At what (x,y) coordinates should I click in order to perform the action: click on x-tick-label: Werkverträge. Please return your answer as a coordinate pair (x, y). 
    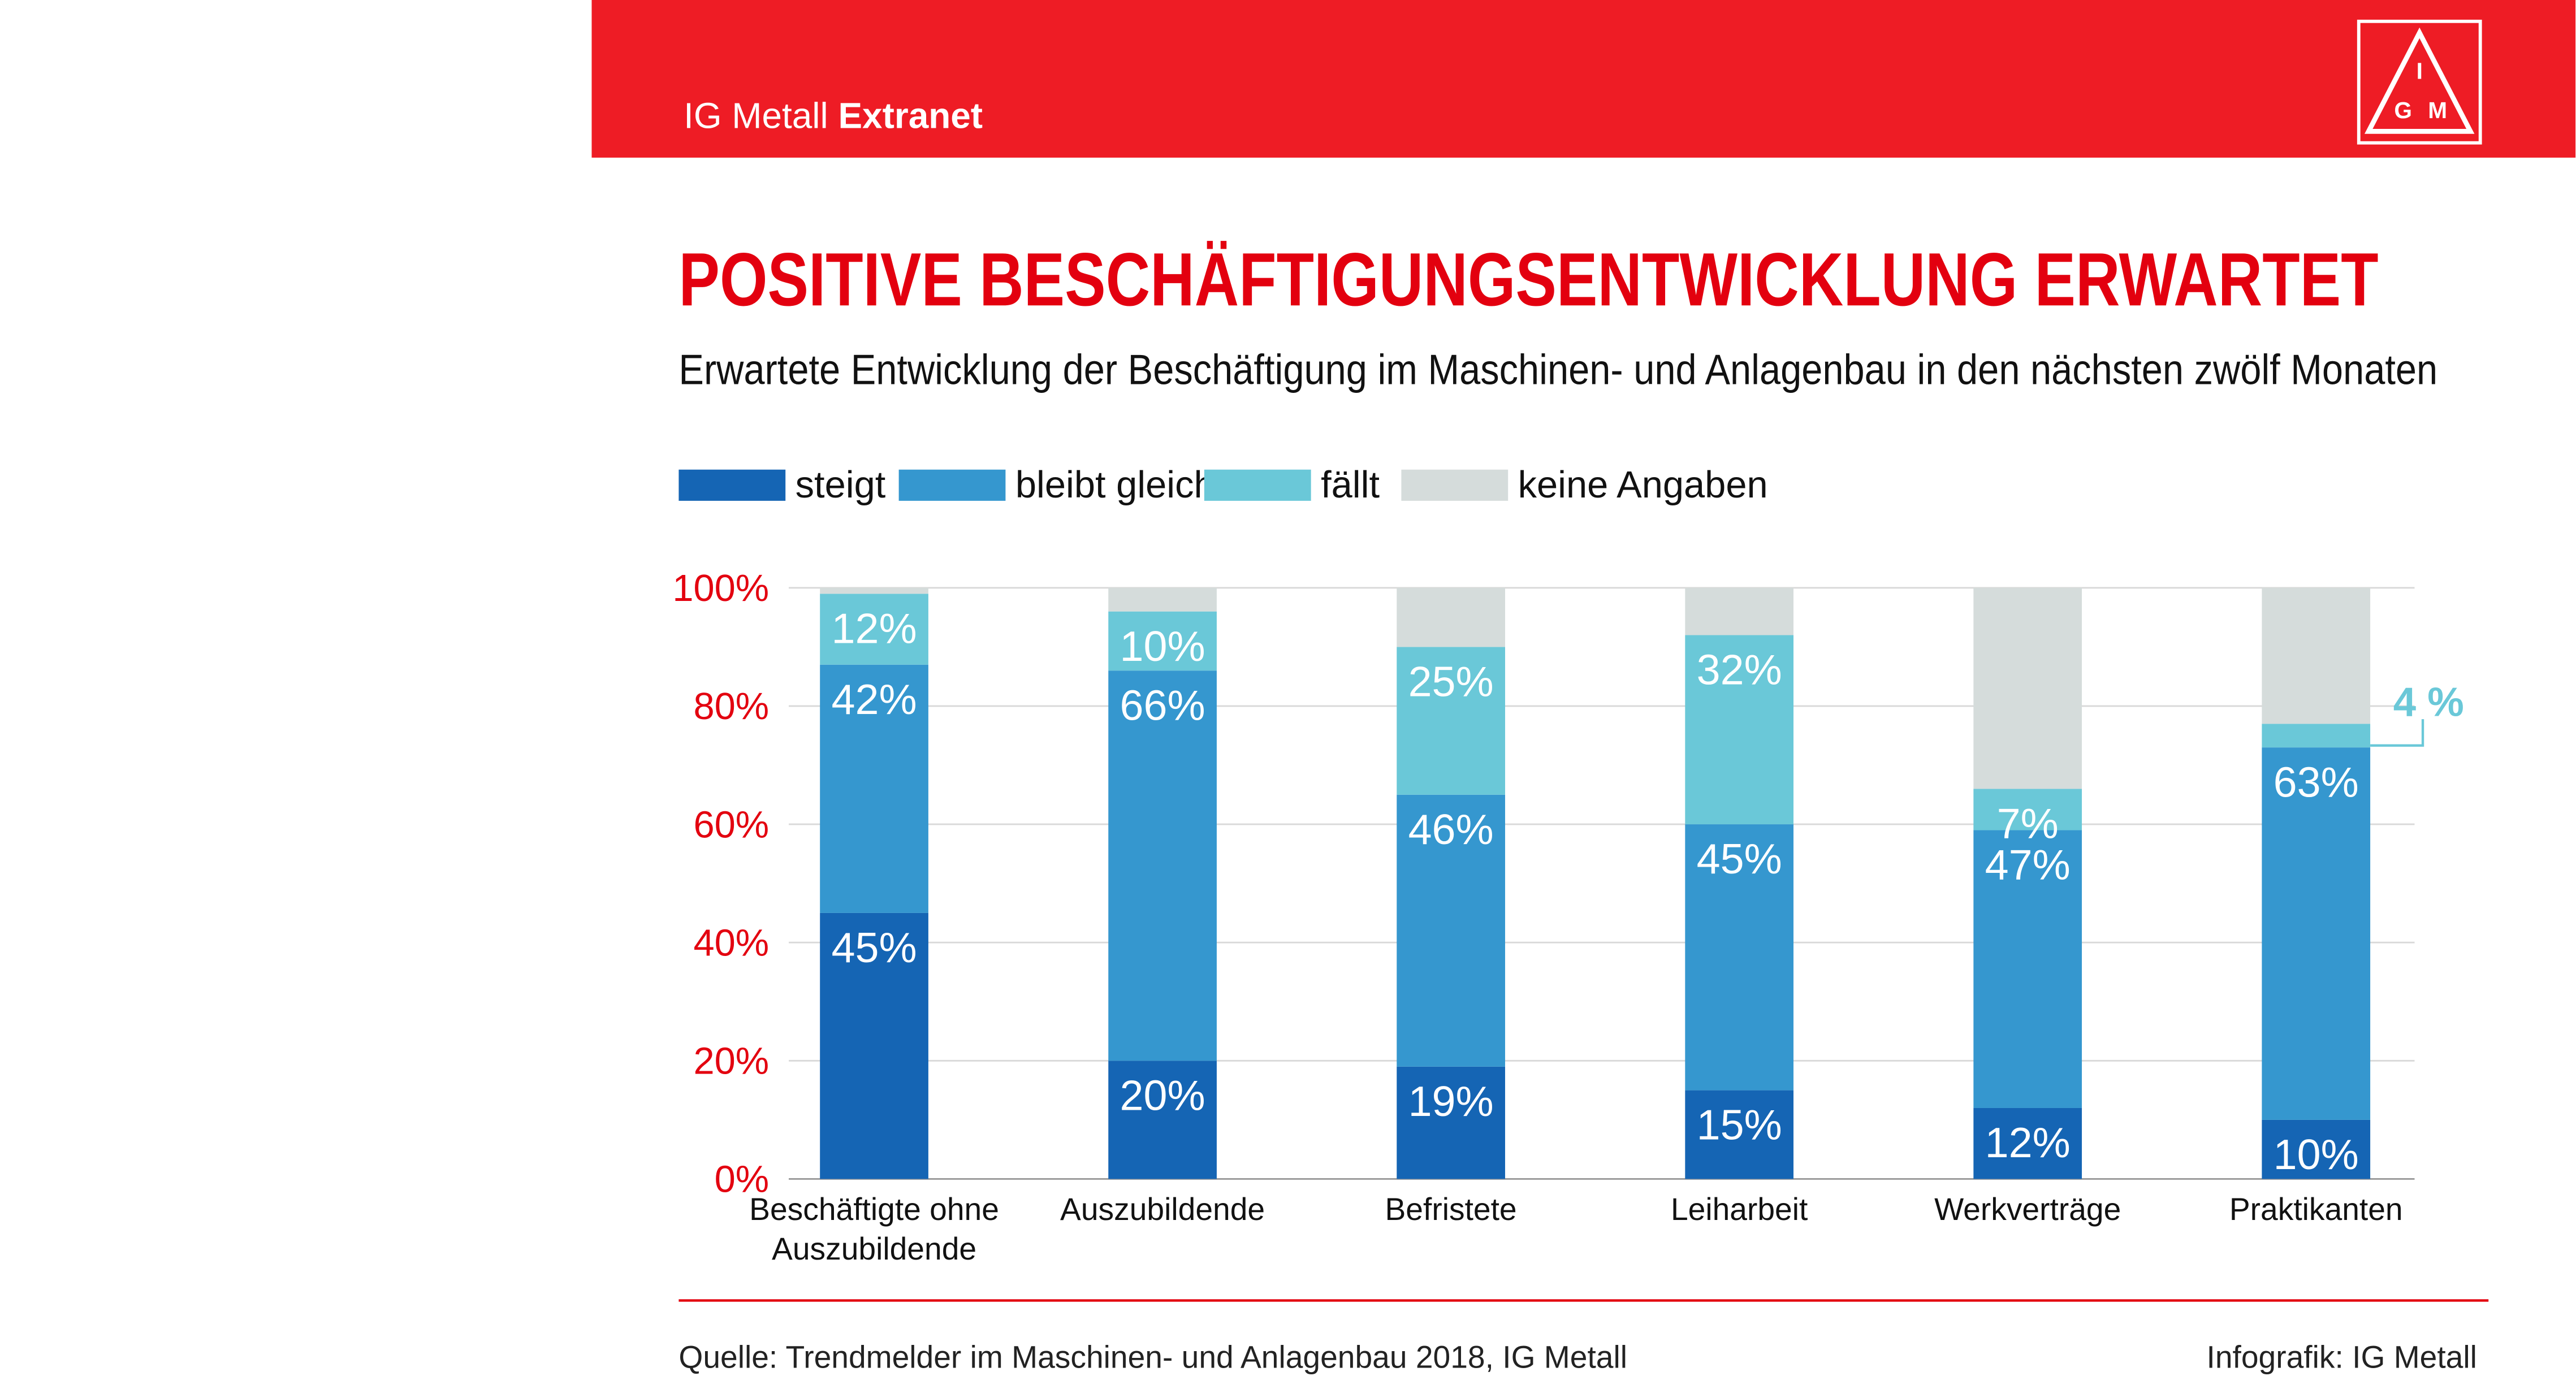
    Looking at the image, I should click on (2027, 1210).